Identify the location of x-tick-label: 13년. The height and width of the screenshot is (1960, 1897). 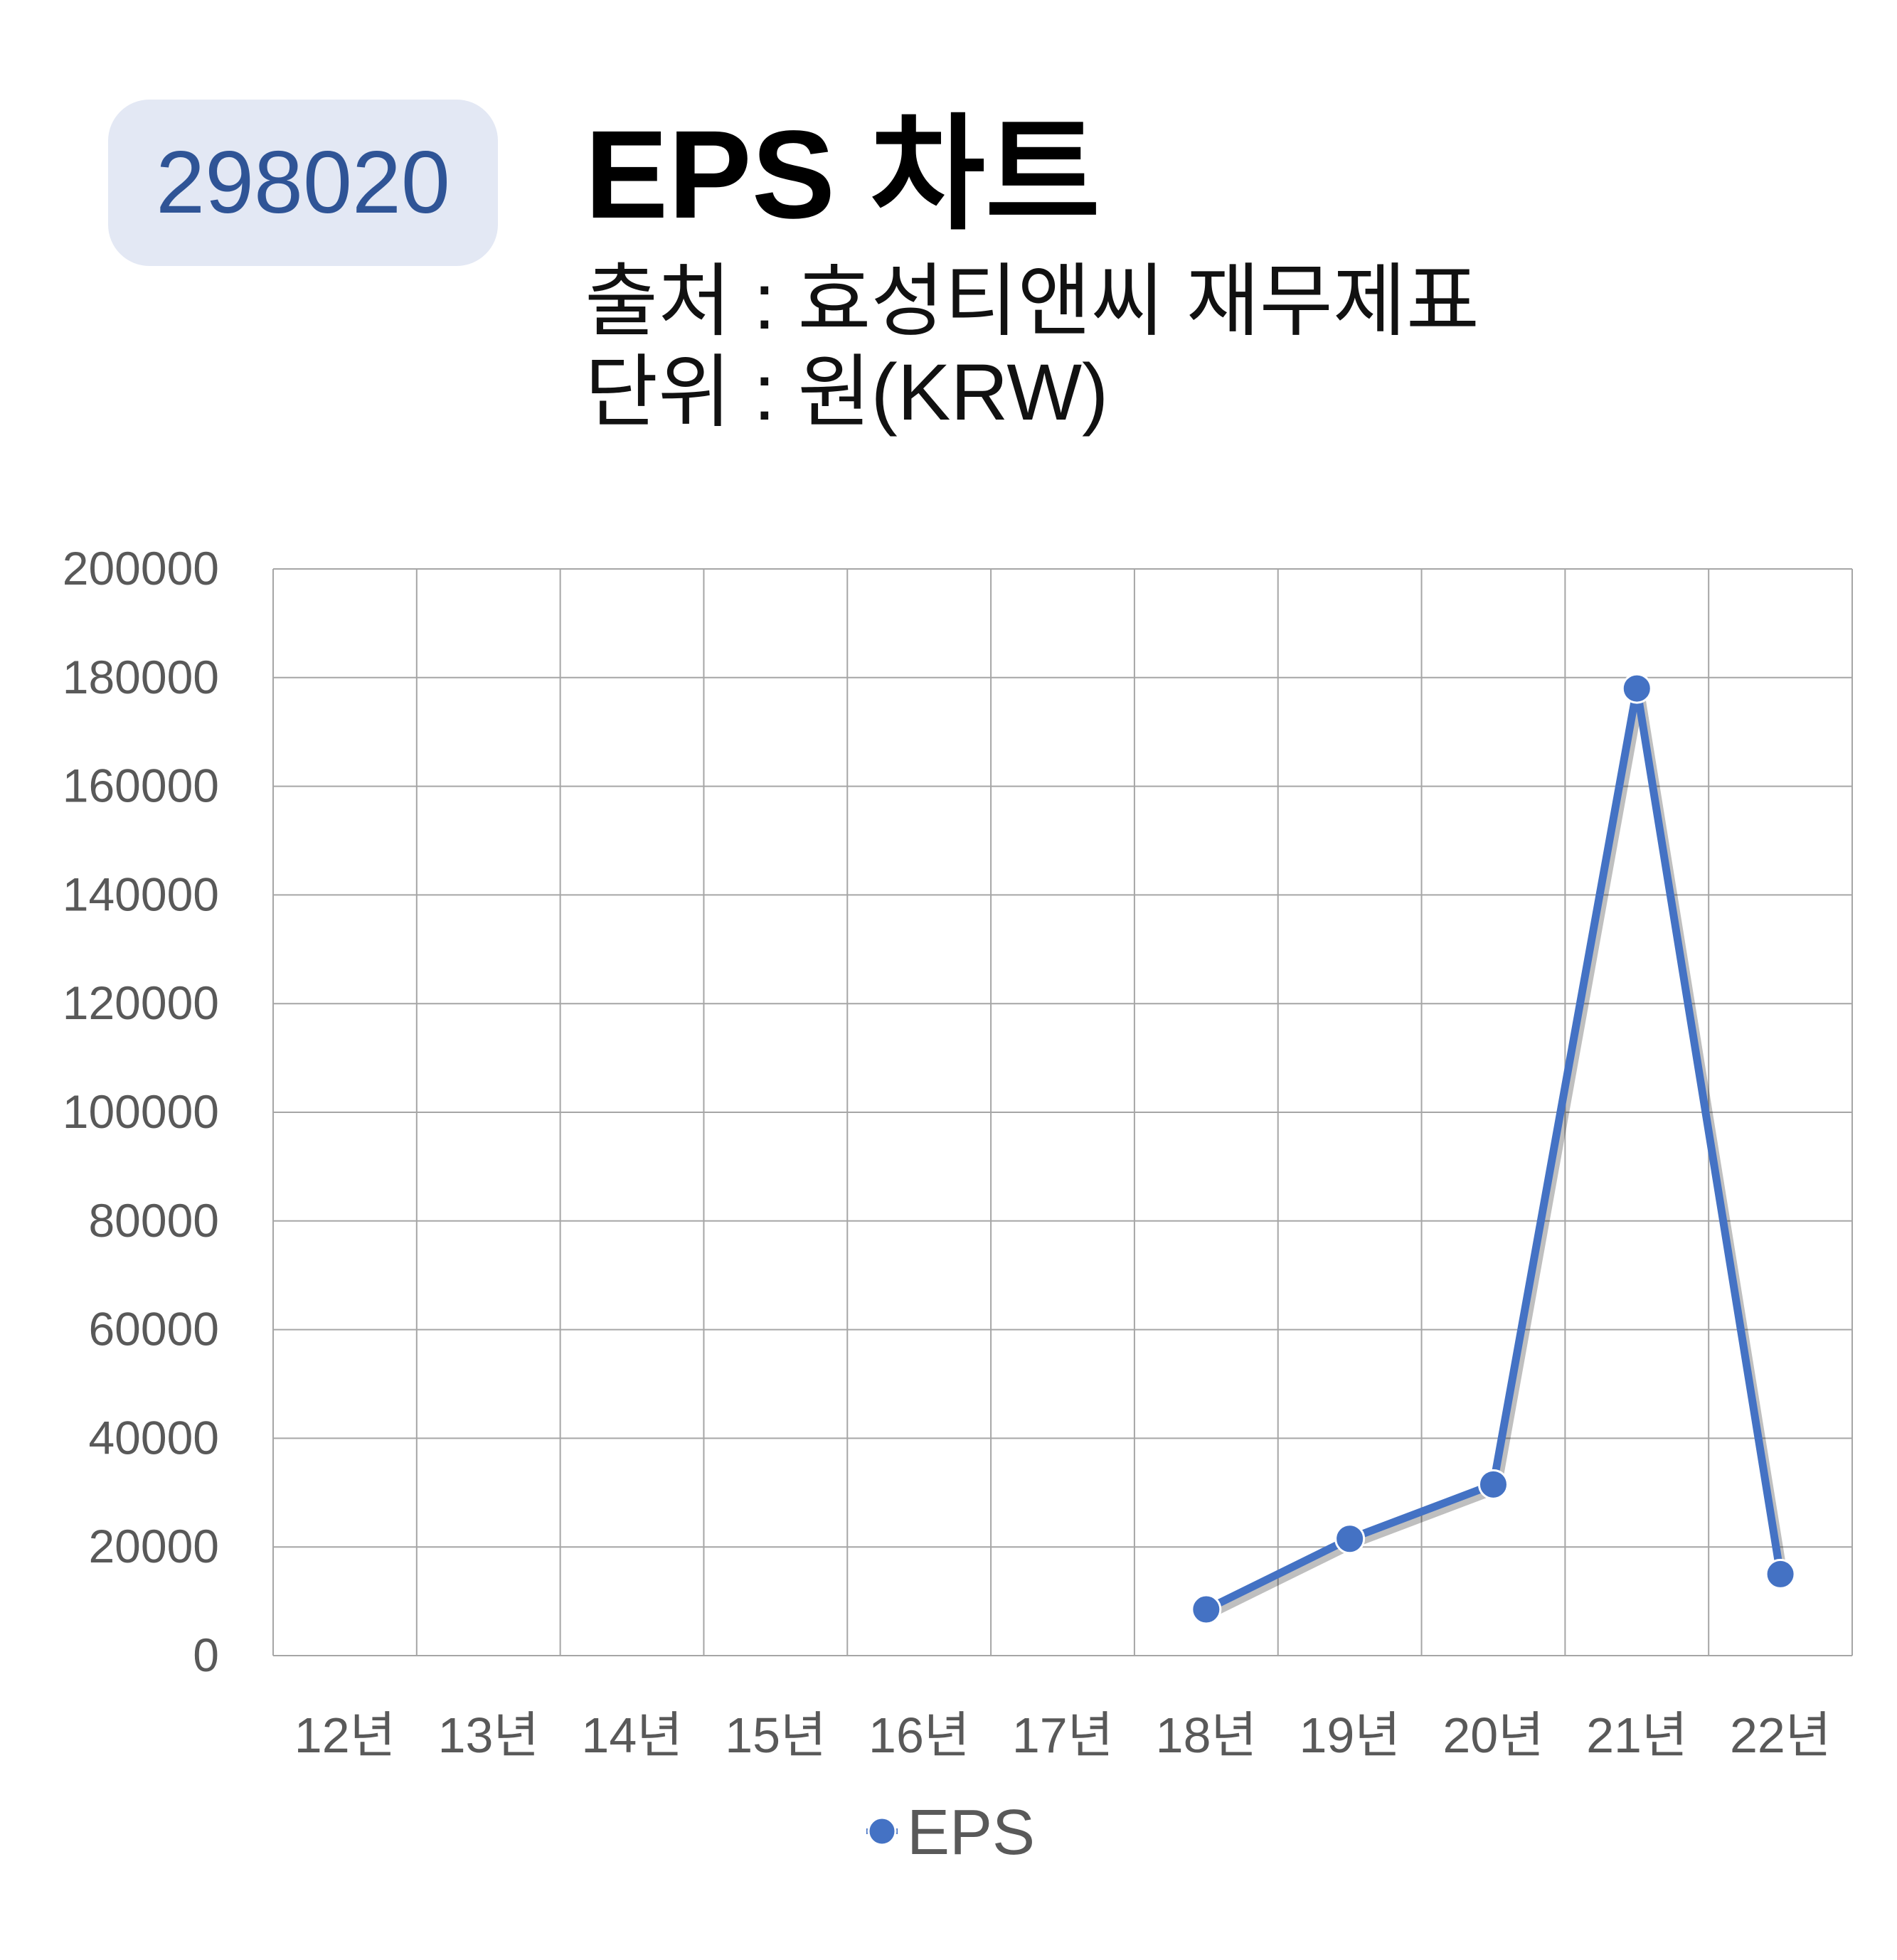
(488, 1735).